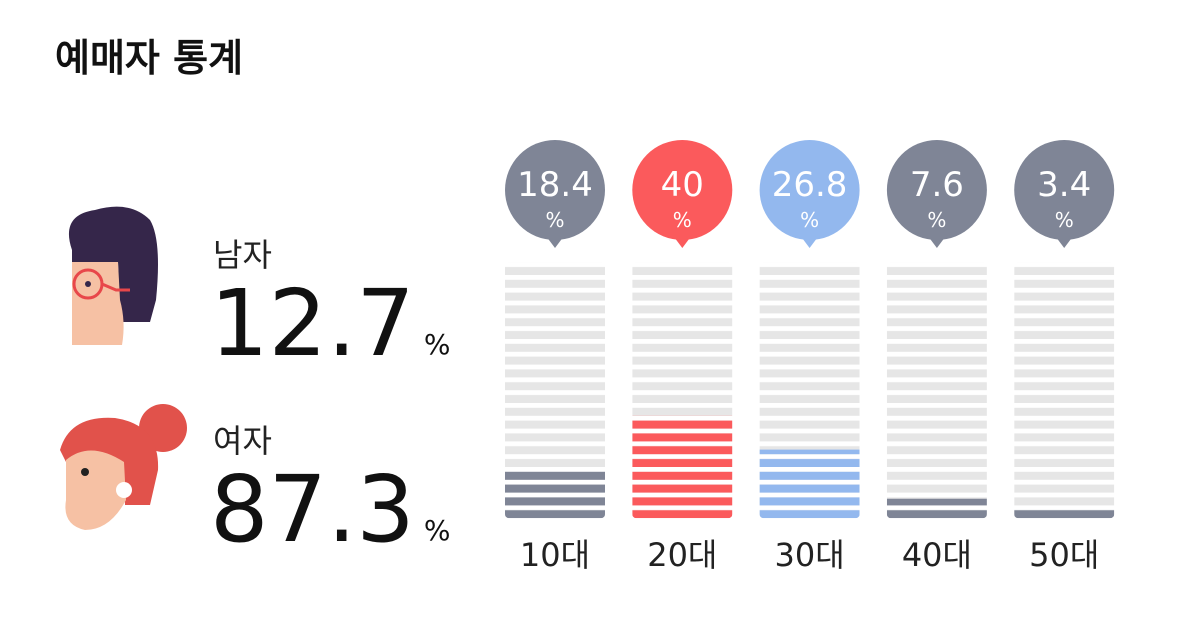 The width and height of the screenshot is (1200, 629). Describe the element at coordinates (810, 185) in the screenshot. I see `value-label: 26.8` at that location.